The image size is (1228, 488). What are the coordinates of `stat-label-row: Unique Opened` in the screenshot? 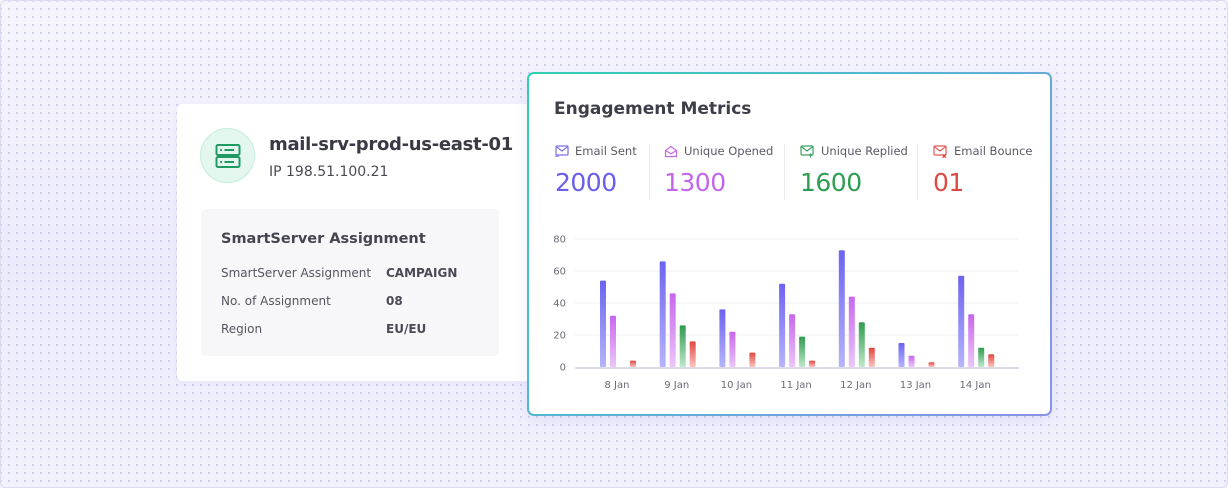 It's located at (718, 151).